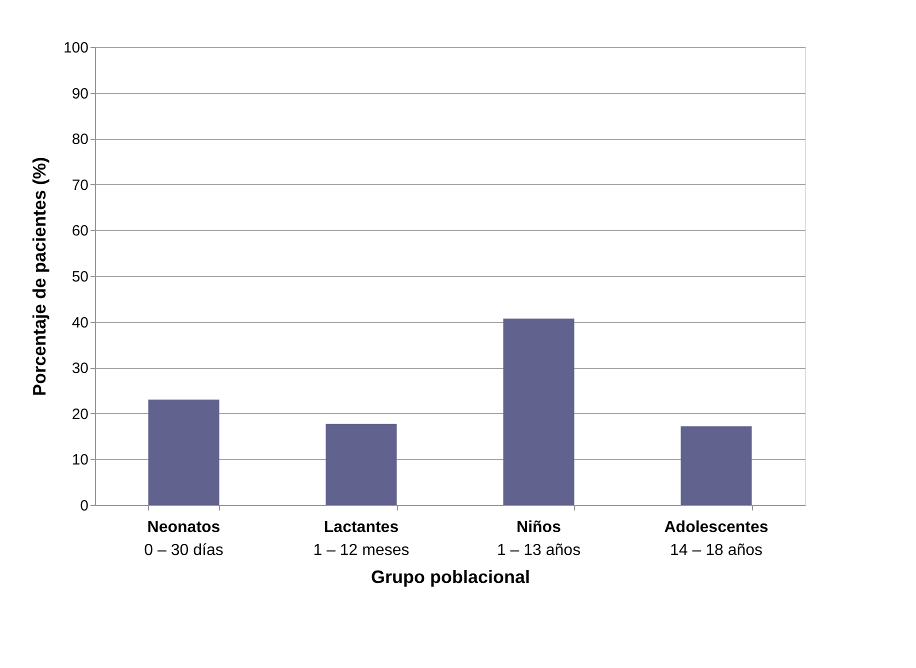 The image size is (916, 668). I want to click on y-axis-title: Porcentaje de pacientes (%), so click(39, 276).